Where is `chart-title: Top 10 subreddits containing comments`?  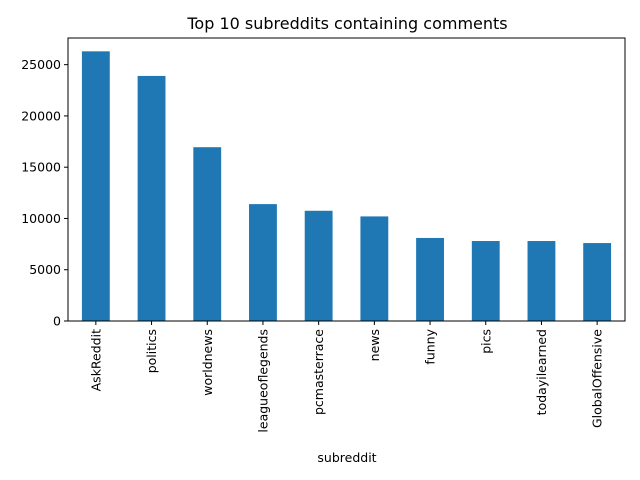
chart-title: Top 10 subreddits containing comments is located at coordinates (346, 23).